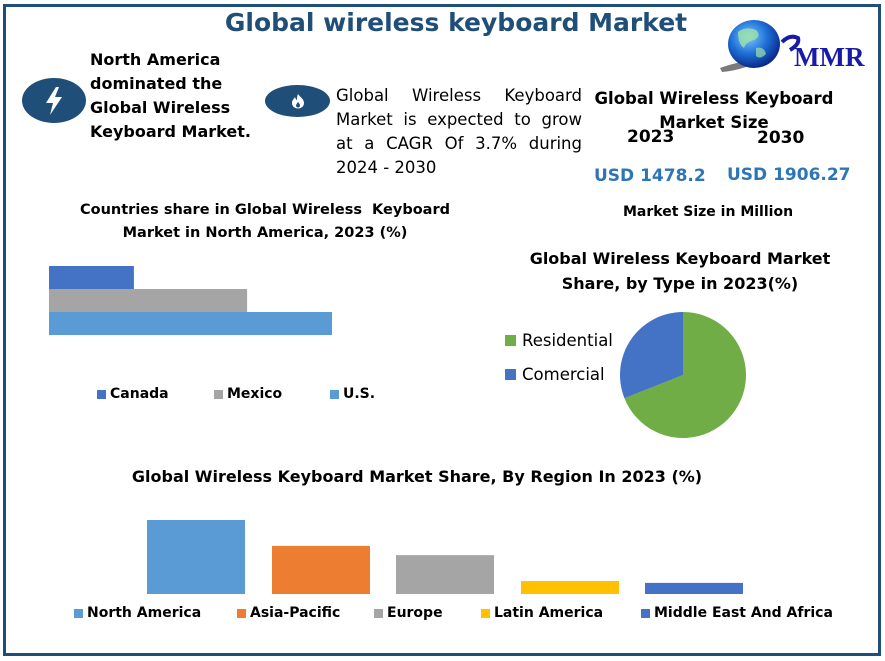 Image resolution: width=885 pixels, height=661 pixels. Describe the element at coordinates (190, 323) in the screenshot. I see `bar-u-s` at that location.